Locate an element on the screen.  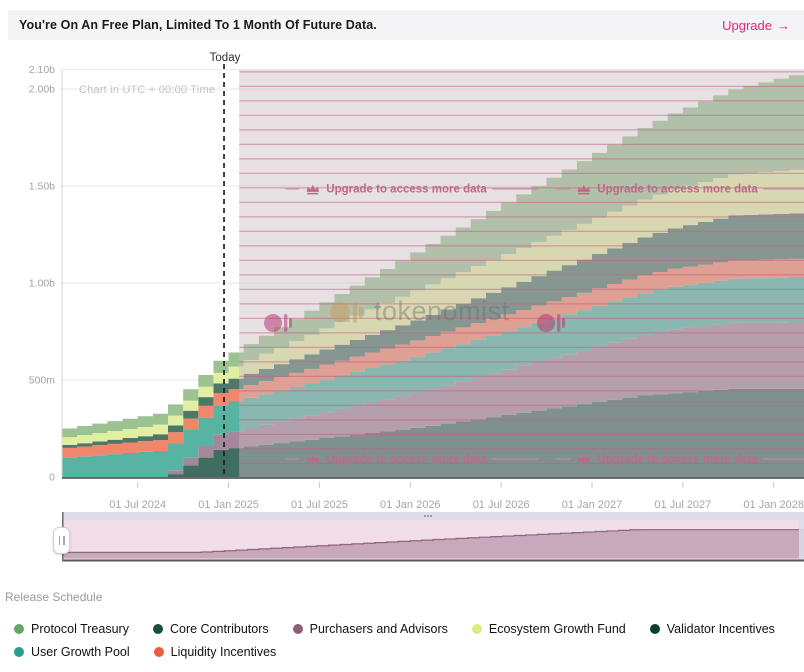
watermark: tokenomist is located at coordinates (418, 311).